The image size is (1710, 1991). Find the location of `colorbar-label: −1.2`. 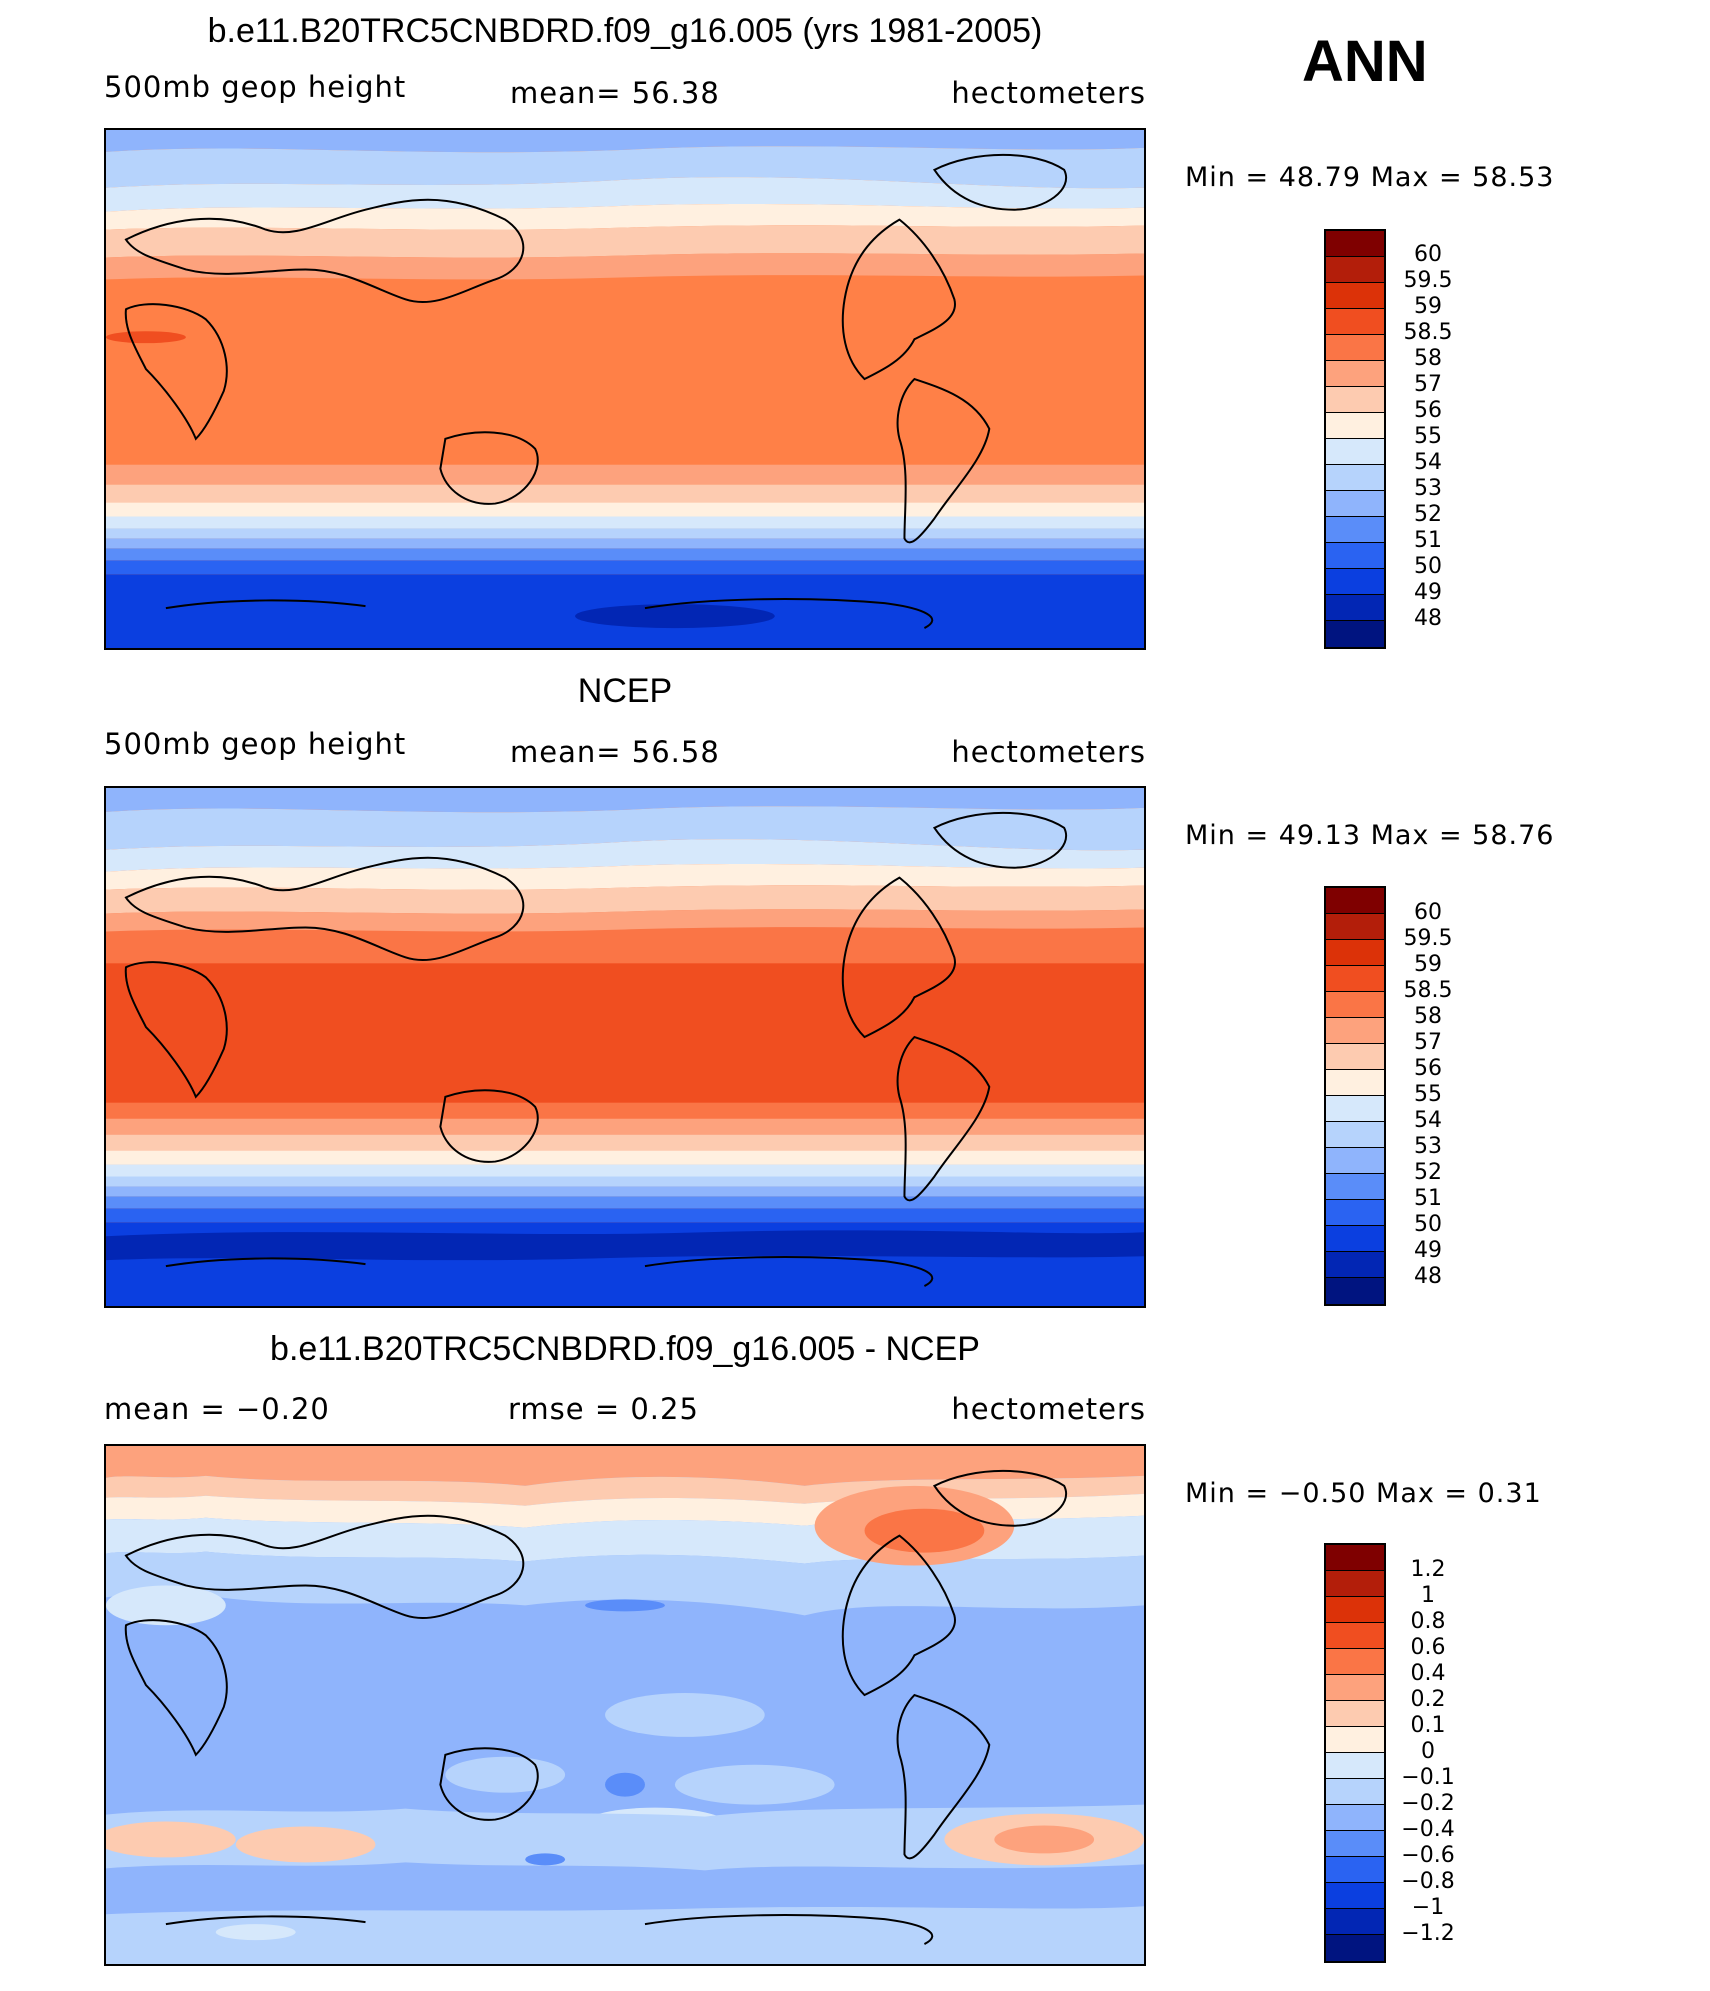

colorbar-label: −1.2 is located at coordinates (1428, 1933).